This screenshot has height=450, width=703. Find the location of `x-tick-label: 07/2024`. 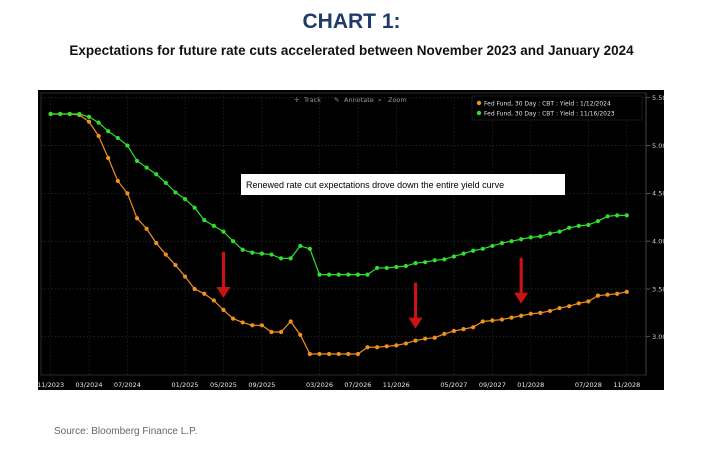

x-tick-label: 07/2024 is located at coordinates (127, 385).